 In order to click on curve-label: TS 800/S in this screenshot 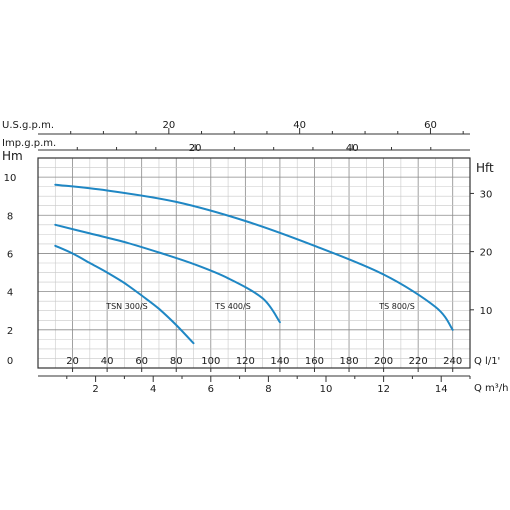, I will do `click(396, 306)`.